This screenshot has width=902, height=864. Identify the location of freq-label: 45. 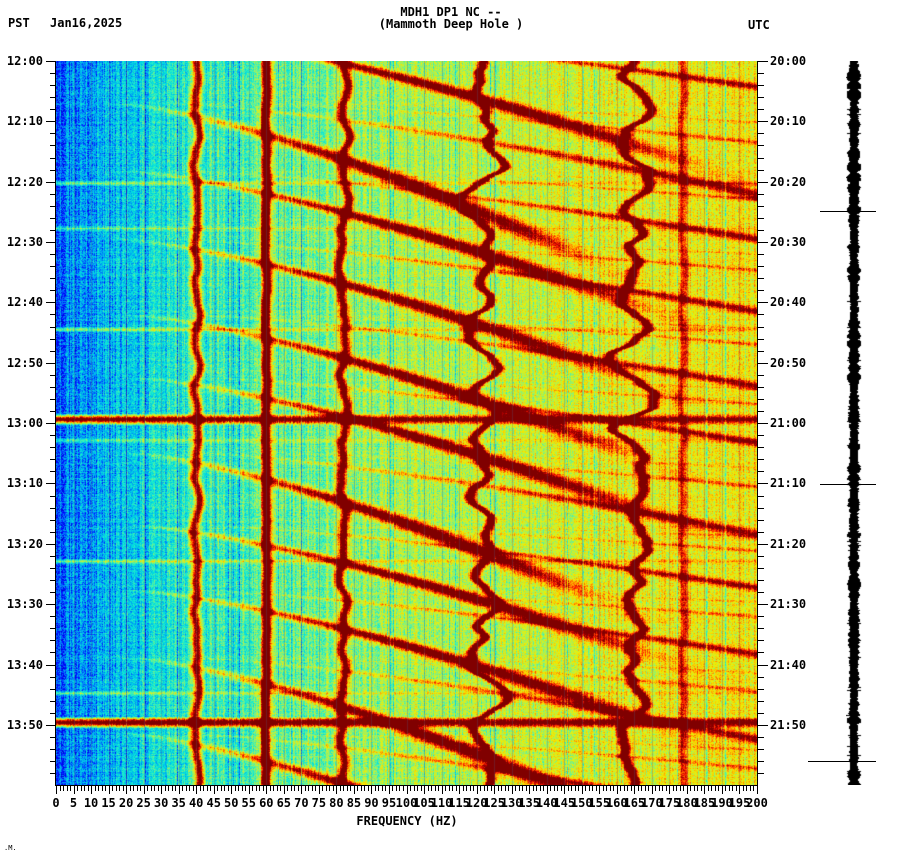
(213, 803).